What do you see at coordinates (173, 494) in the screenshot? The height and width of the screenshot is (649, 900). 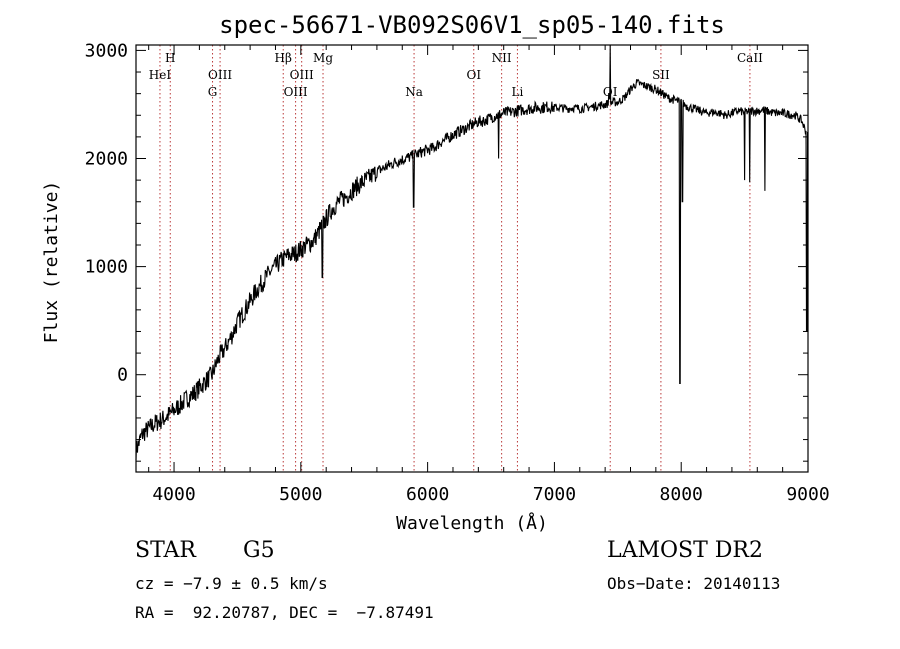 I see `x-tick-label: 4000` at bounding box center [173, 494].